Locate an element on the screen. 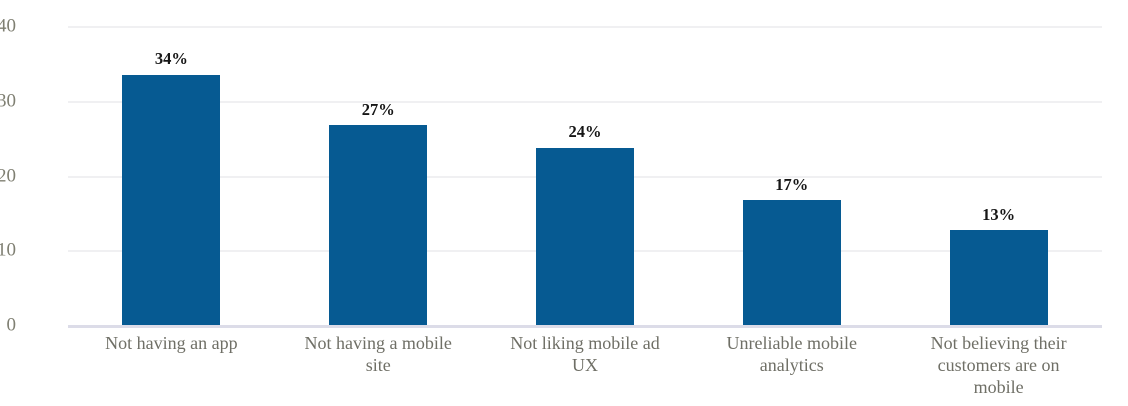  bar-not-having-a-mobile-site is located at coordinates (378, 225).